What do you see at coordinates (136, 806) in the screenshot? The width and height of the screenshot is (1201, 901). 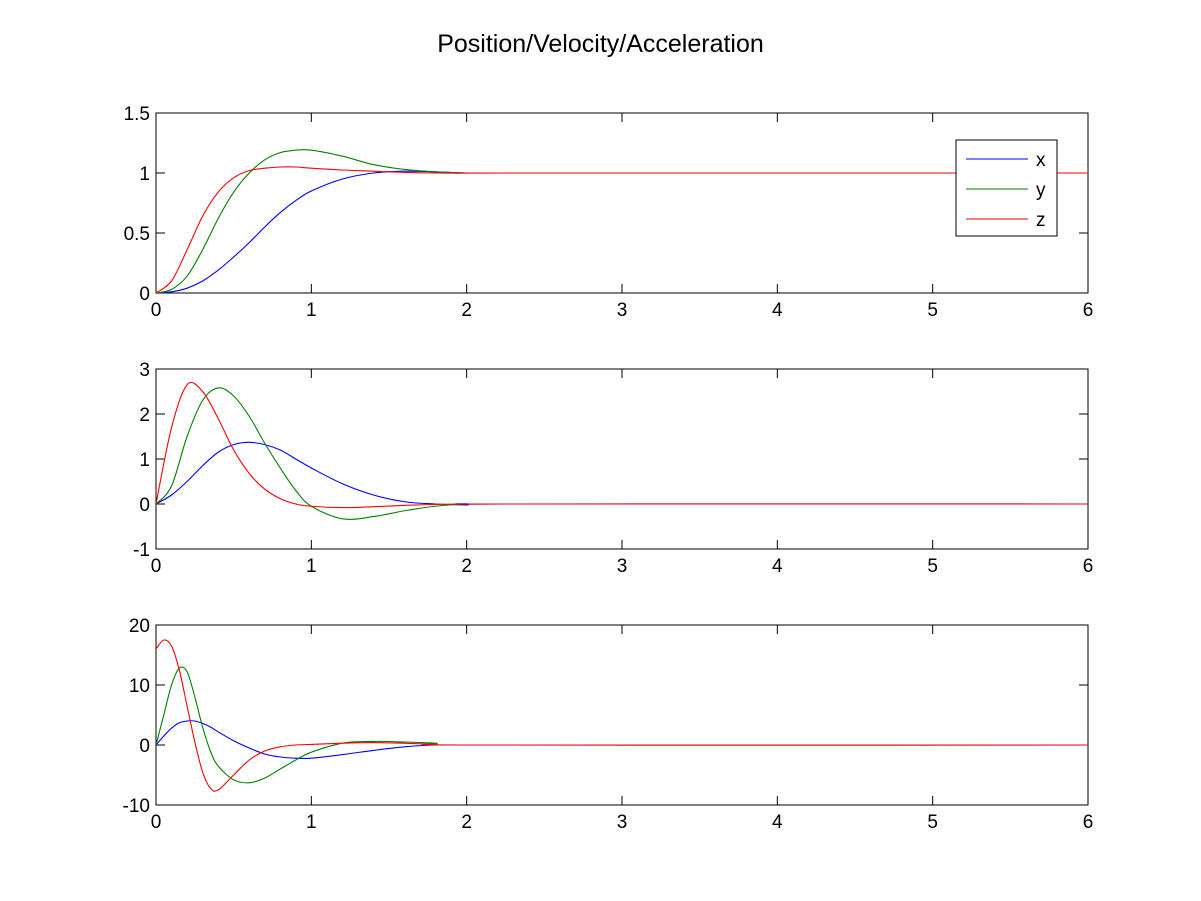 I see `y-tick-label: -10` at bounding box center [136, 806].